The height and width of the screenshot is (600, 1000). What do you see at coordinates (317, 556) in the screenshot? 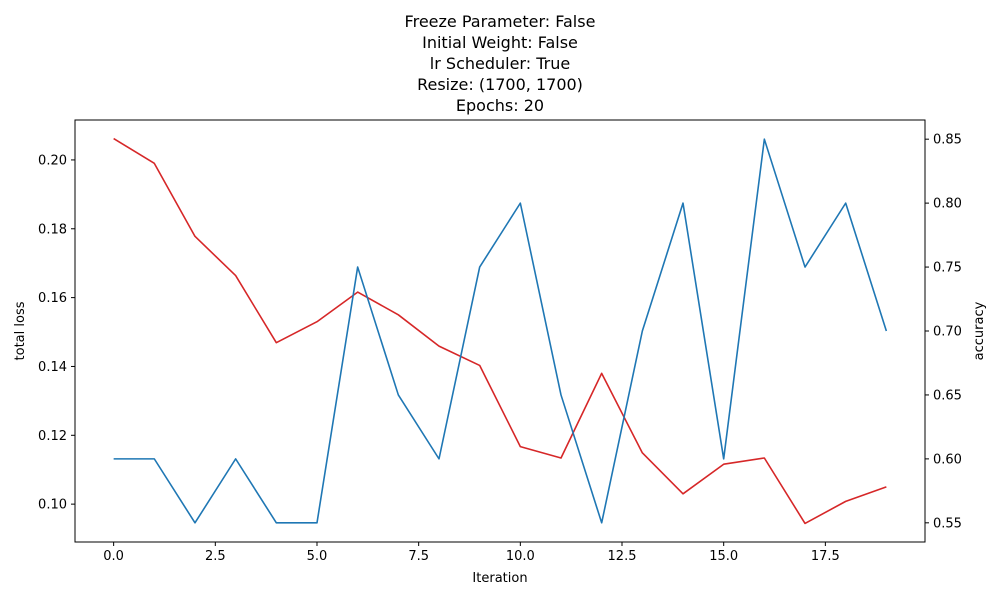
I see `x-tick-label: 5.0` at bounding box center [317, 556].